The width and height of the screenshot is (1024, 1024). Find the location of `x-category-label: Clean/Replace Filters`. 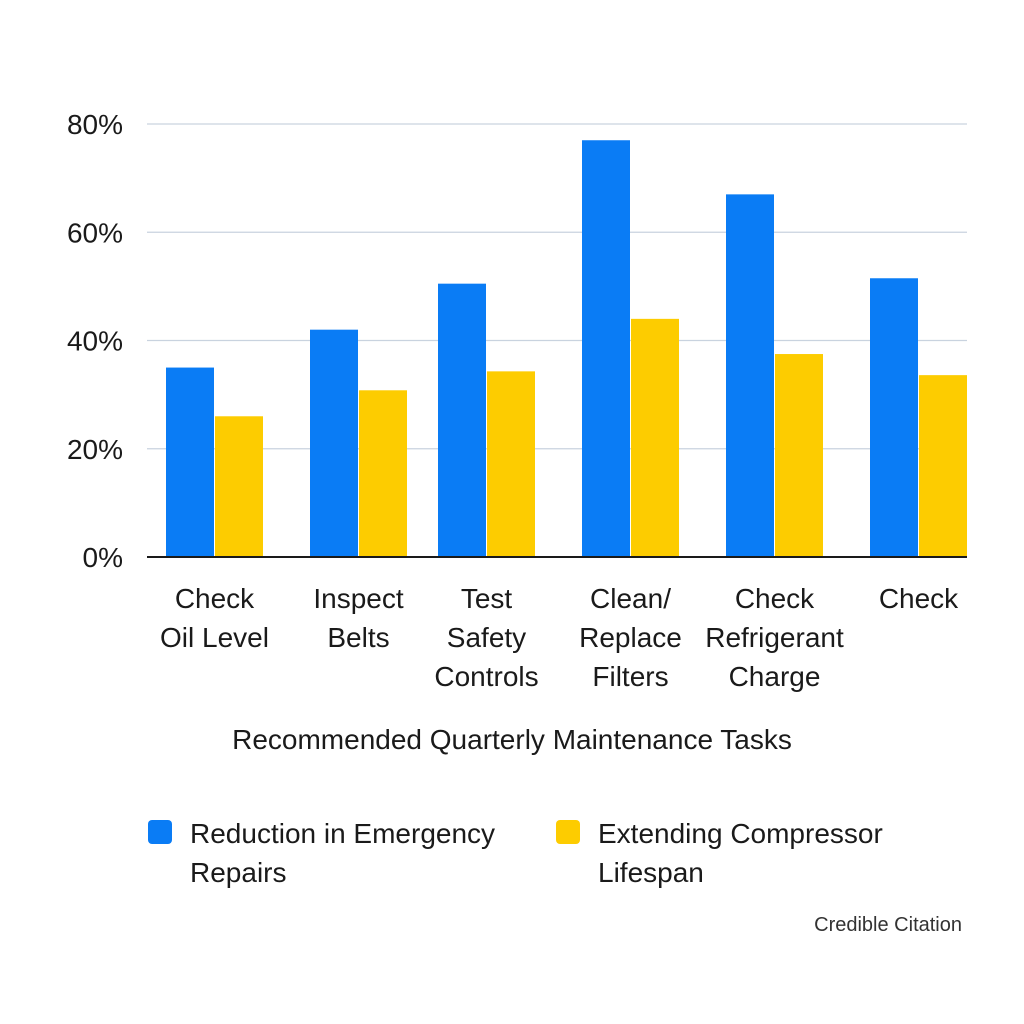

x-category-label: Clean/Replace Filters is located at coordinates (630, 637).